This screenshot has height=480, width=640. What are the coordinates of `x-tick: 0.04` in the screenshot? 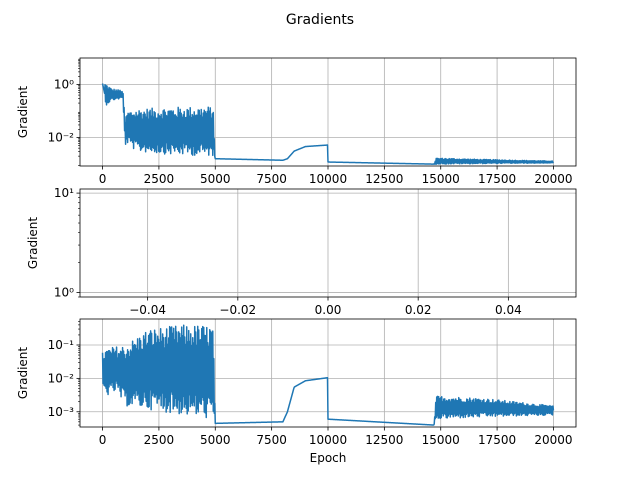 It's located at (508, 307).